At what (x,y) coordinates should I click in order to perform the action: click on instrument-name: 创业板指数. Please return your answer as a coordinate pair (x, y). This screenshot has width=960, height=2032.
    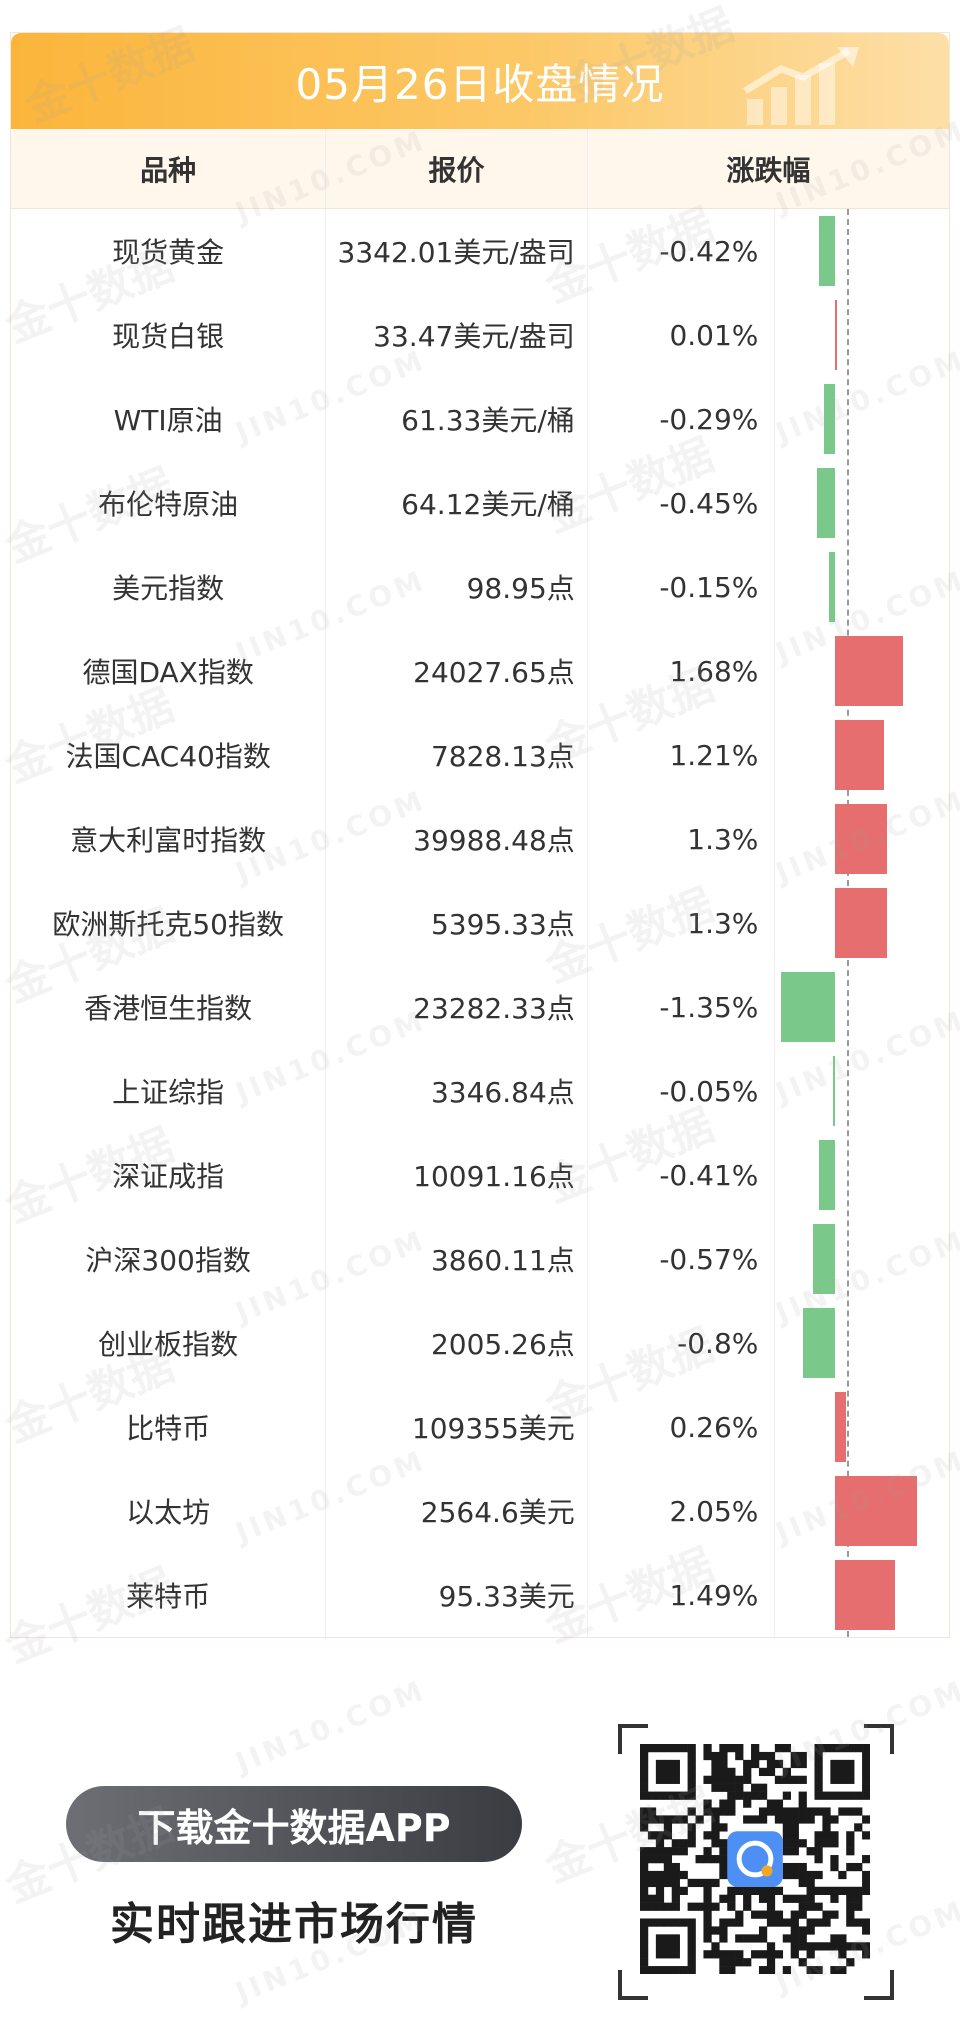
    Looking at the image, I should click on (169, 1343).